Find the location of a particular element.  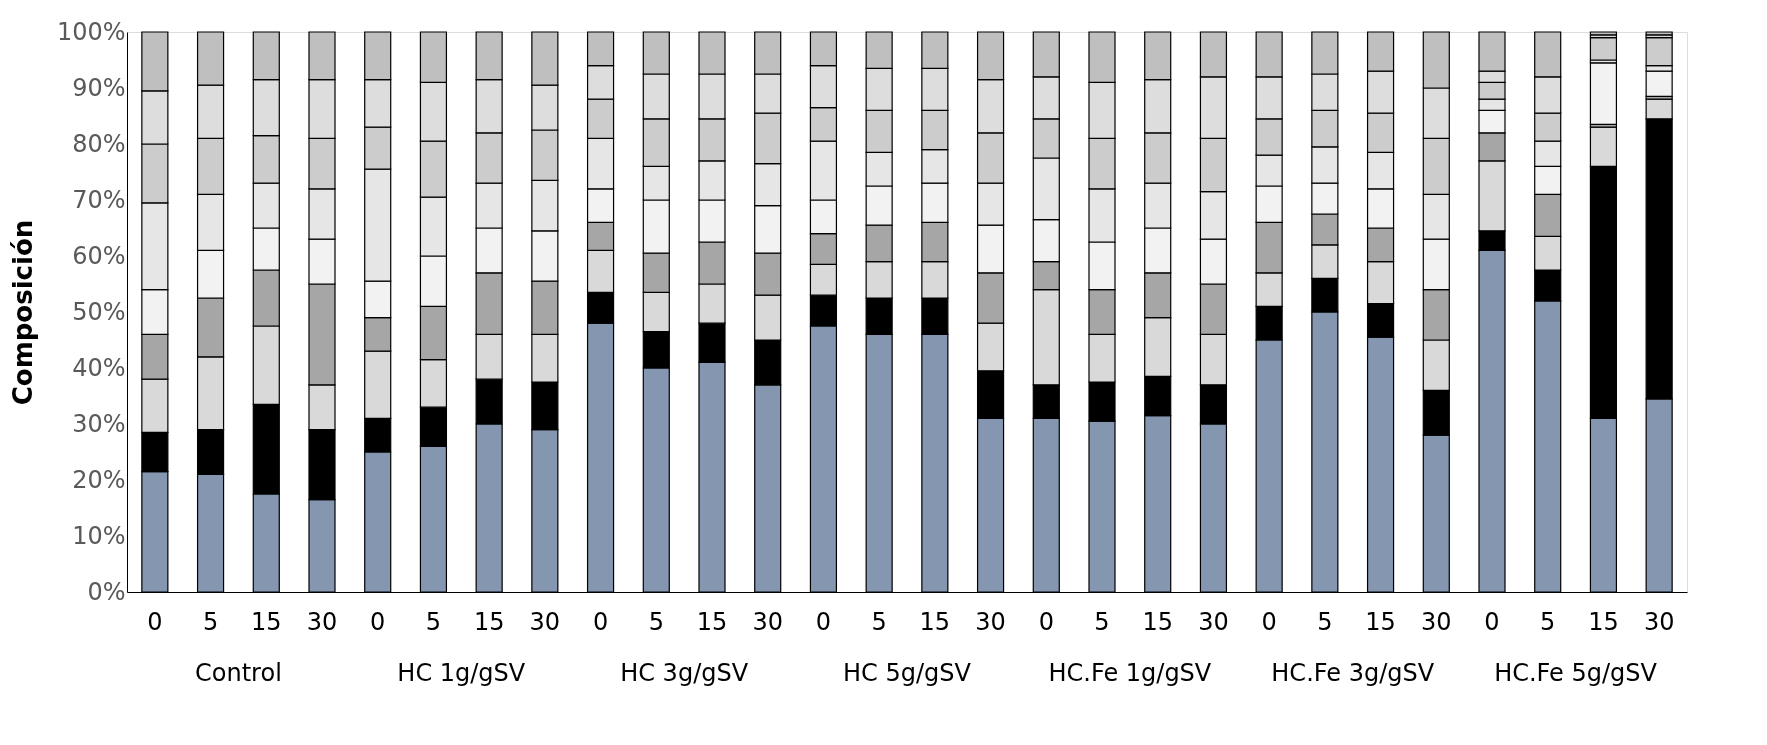

y-tick-label: 50% is located at coordinates (99, 311).